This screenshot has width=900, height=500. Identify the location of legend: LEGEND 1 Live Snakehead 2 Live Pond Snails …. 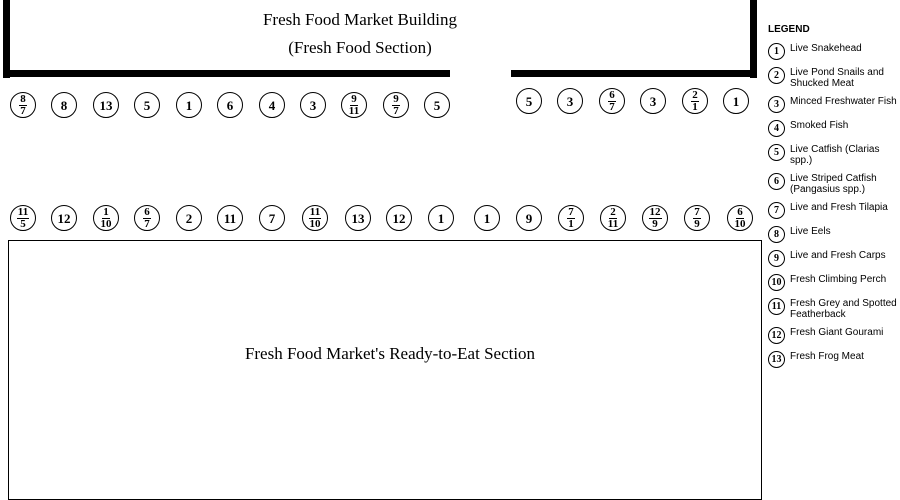
(833, 199).